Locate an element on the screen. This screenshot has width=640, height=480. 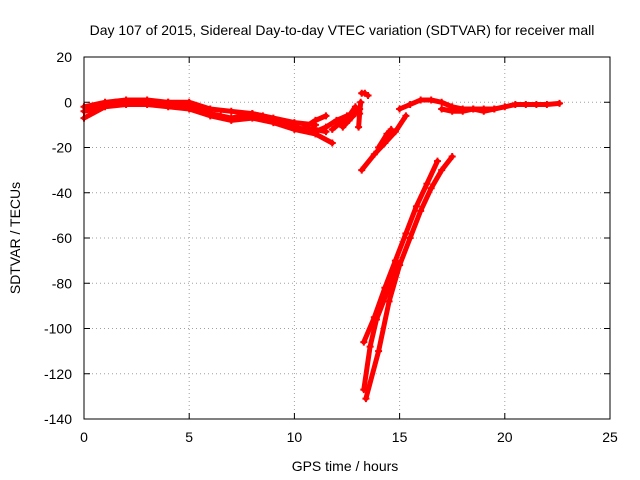
y-tick-label: -40 is located at coordinates (62, 193).